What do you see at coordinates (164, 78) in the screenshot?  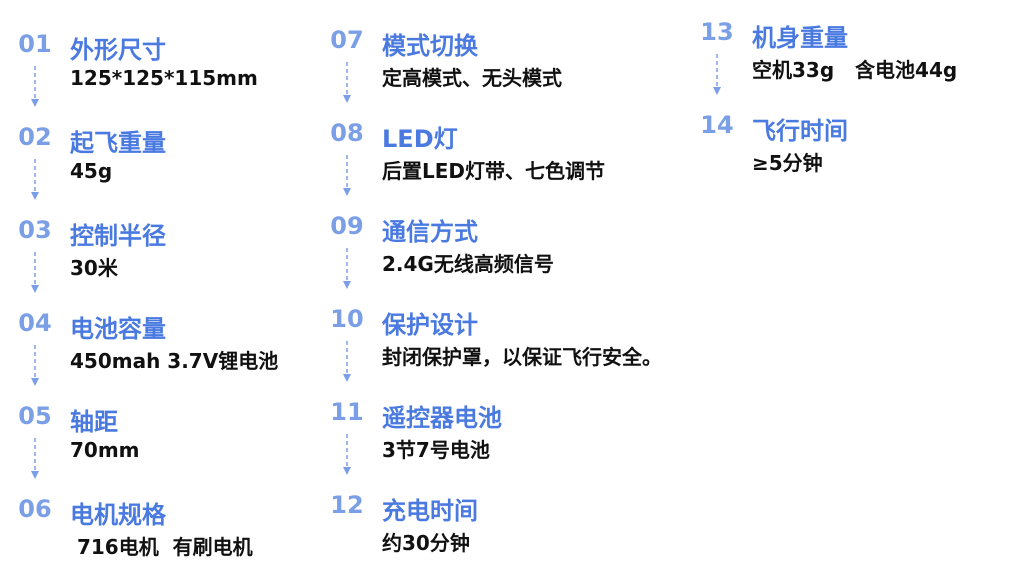 I see `spec-value: 125*125*115mm` at bounding box center [164, 78].